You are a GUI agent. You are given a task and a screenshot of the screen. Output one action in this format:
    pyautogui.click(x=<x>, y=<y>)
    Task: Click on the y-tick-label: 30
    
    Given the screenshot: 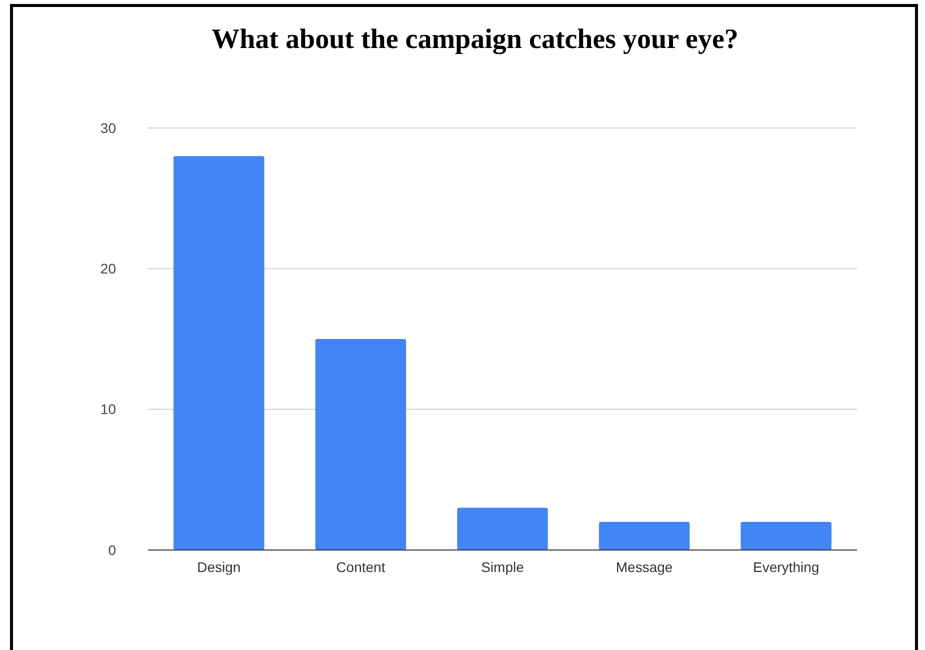 What is the action you would take?
    pyautogui.click(x=108, y=128)
    